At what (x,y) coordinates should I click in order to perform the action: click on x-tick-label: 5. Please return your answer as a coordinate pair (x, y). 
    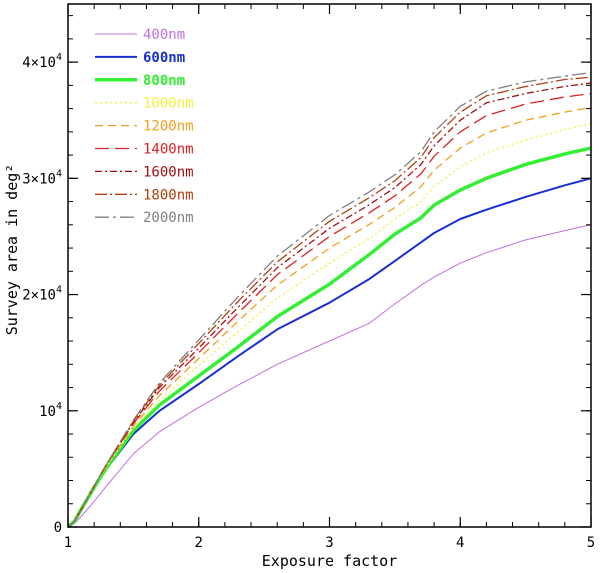
    Looking at the image, I should click on (591, 543).